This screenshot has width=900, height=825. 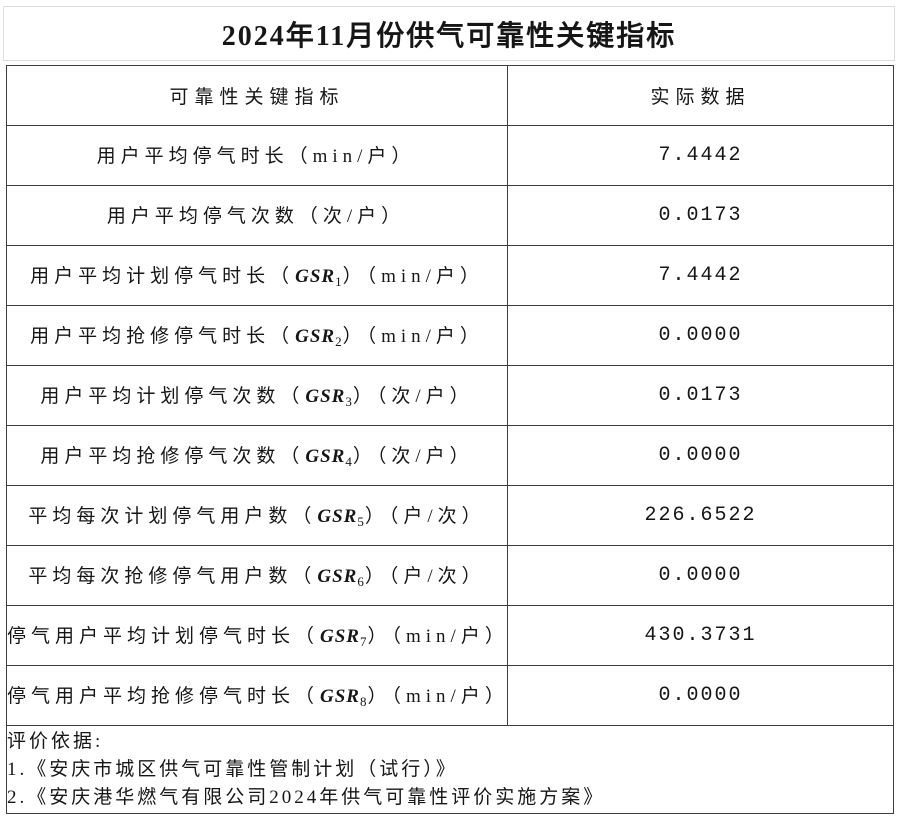 I want to click on table-row: 停气用户平均计划停气时长（GSR7）（min/户） 430.3731, so click(x=450, y=635).